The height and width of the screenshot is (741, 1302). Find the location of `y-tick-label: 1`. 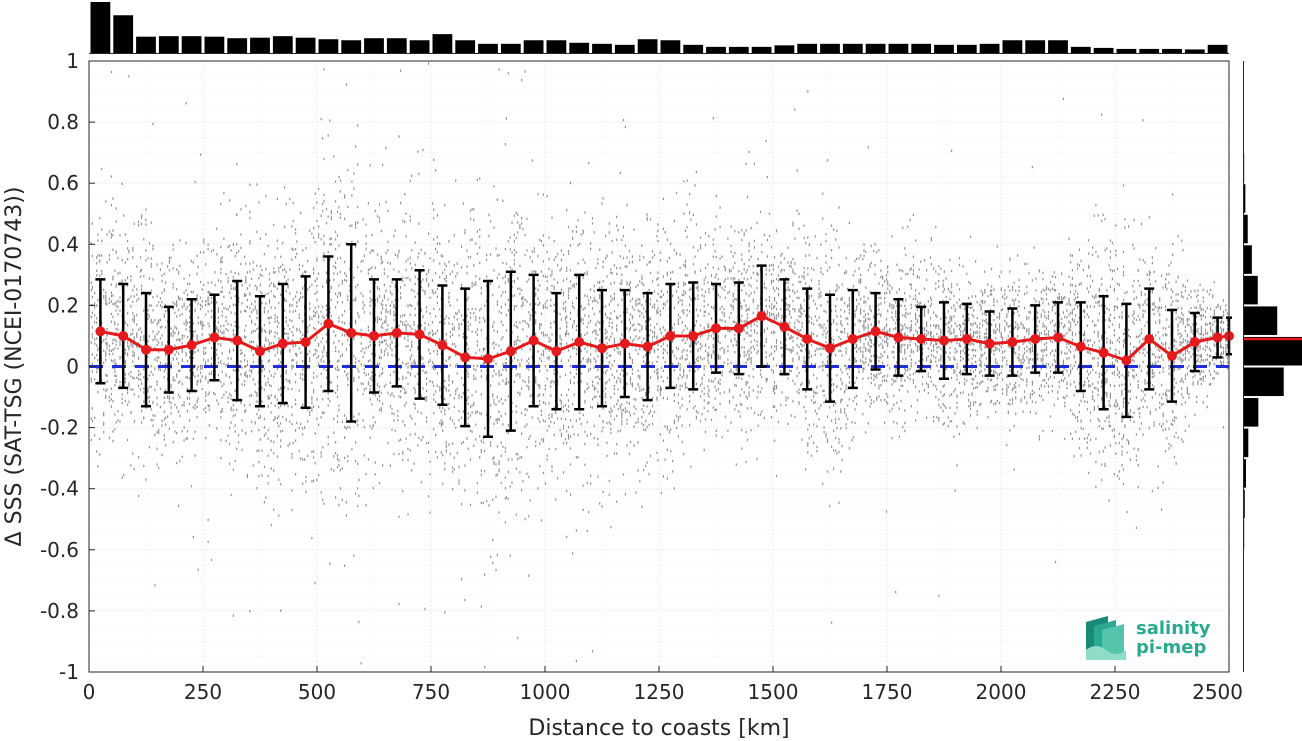

y-tick-label: 1 is located at coordinates (72, 61).